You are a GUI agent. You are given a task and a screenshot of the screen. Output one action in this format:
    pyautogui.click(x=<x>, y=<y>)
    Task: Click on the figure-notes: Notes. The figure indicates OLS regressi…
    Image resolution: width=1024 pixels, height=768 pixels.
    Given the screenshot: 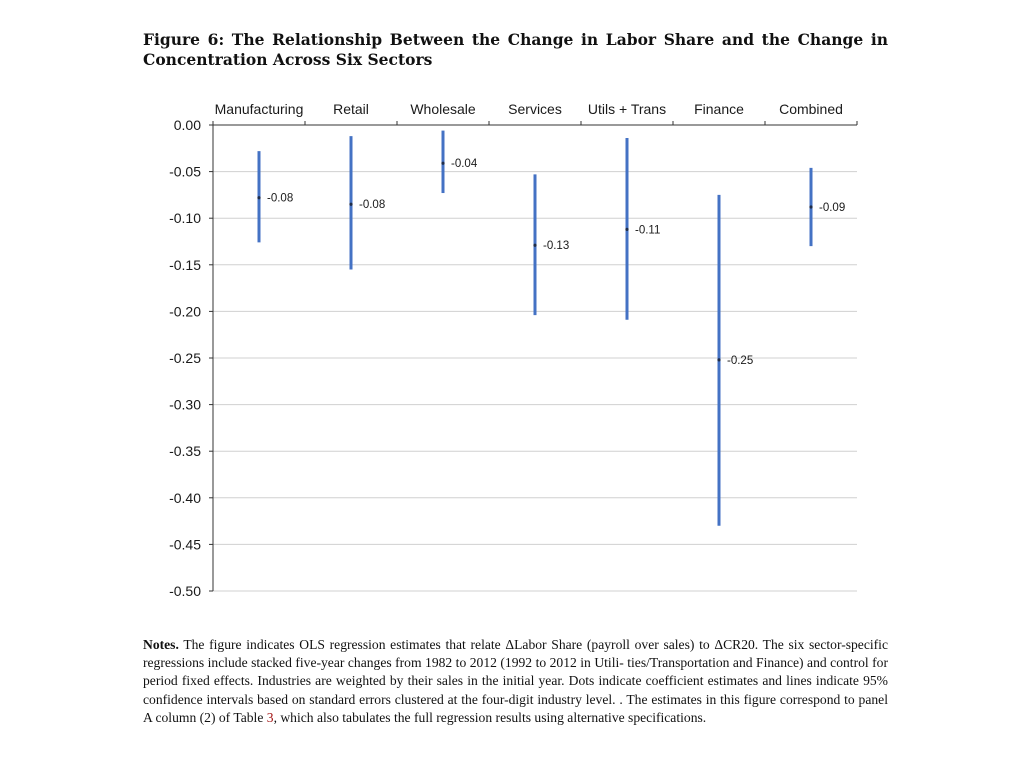 What is the action you would take?
    pyautogui.click(x=515, y=681)
    